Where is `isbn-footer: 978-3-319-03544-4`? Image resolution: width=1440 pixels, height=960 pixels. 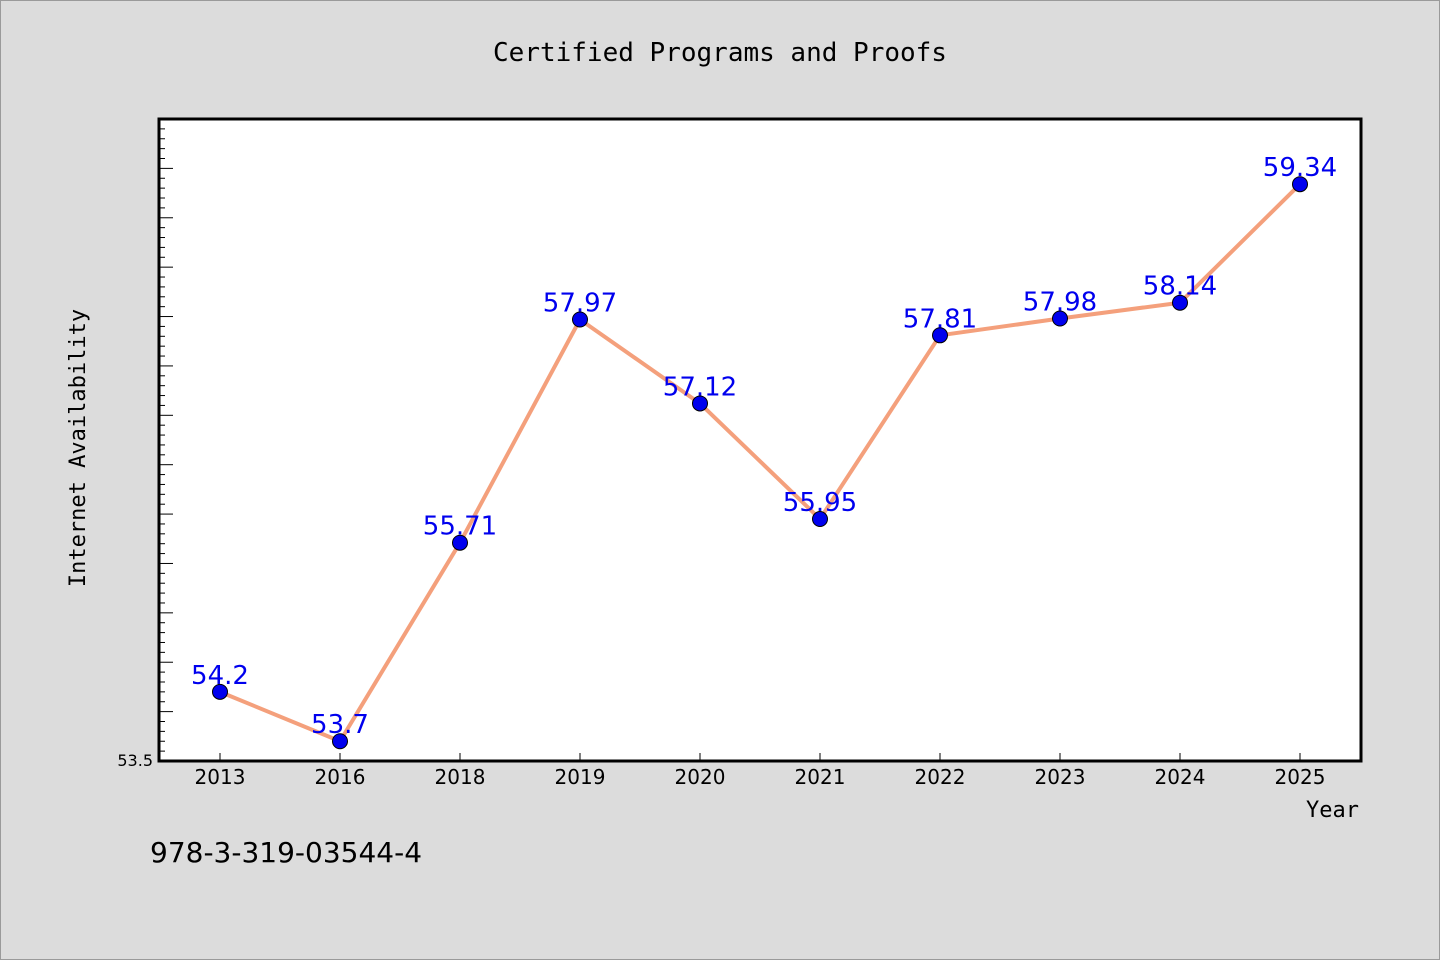 isbn-footer: 978-3-319-03544-4 is located at coordinates (286, 852).